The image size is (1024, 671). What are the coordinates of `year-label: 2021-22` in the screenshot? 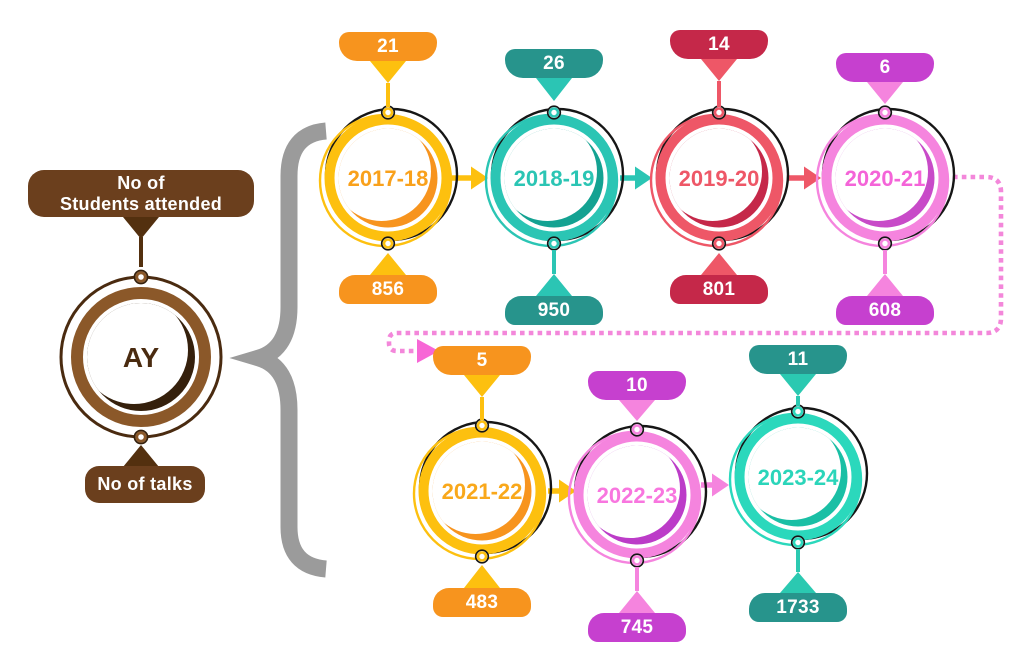 It's located at (482, 491).